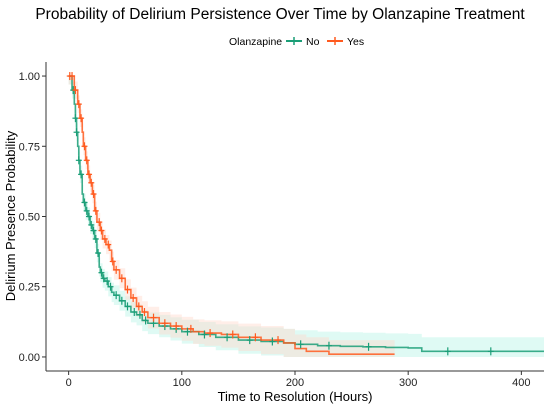 The width and height of the screenshot is (550, 410). Describe the element at coordinates (29, 147) in the screenshot. I see `y-tick-label: 0.75` at that location.